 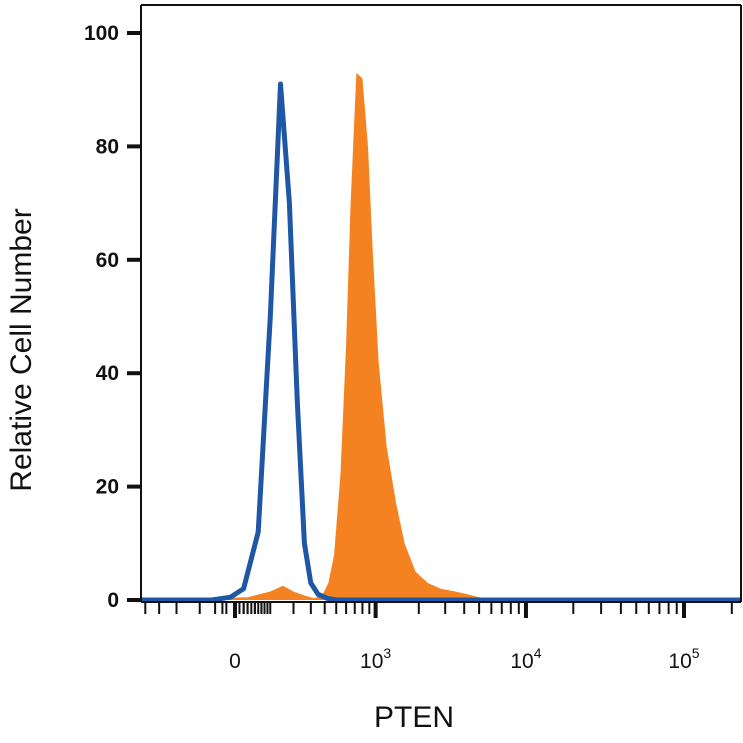 What do you see at coordinates (21, 349) in the screenshot?
I see `y-axis-label: Relative Cell Number` at bounding box center [21, 349].